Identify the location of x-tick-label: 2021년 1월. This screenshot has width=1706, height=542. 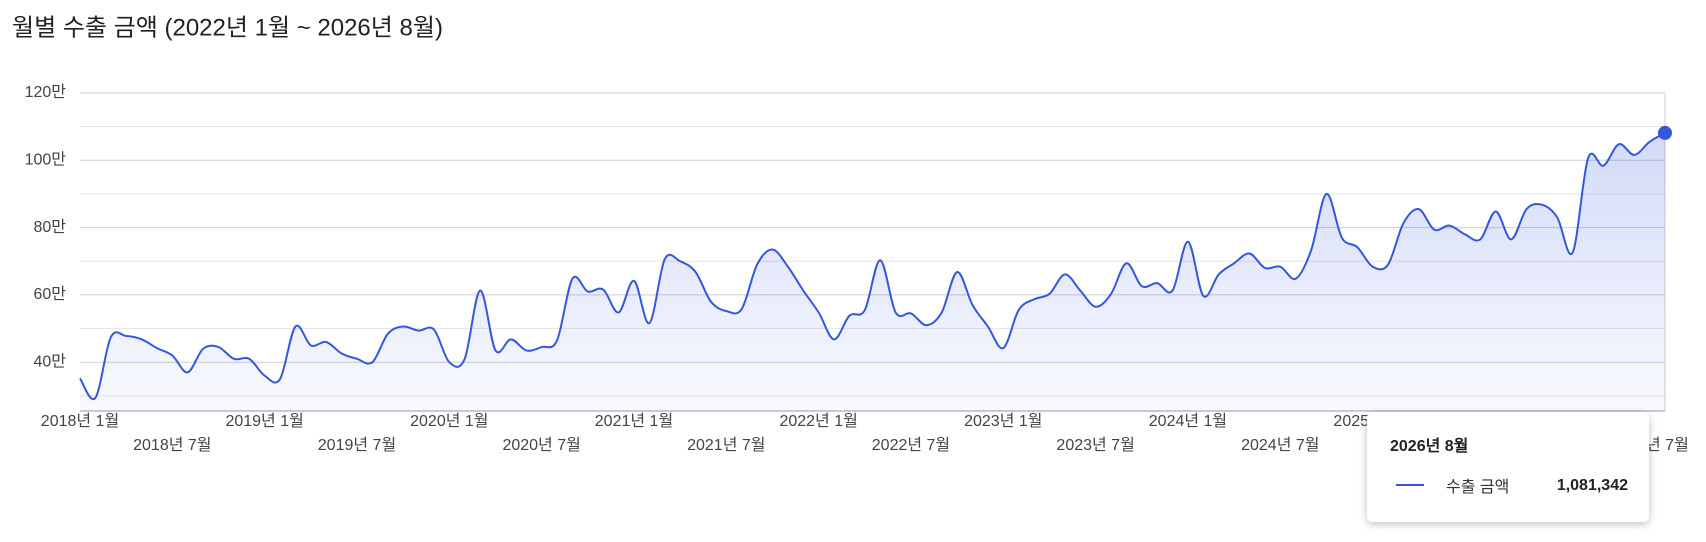
(634, 421).